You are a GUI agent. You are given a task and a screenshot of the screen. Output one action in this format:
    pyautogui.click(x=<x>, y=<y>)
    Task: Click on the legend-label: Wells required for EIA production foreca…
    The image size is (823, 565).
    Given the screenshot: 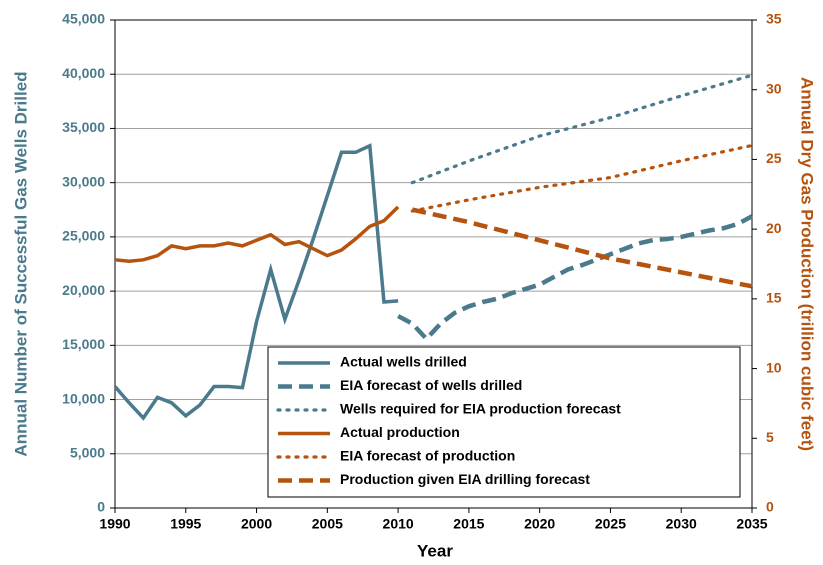 What is the action you would take?
    pyautogui.click(x=480, y=409)
    